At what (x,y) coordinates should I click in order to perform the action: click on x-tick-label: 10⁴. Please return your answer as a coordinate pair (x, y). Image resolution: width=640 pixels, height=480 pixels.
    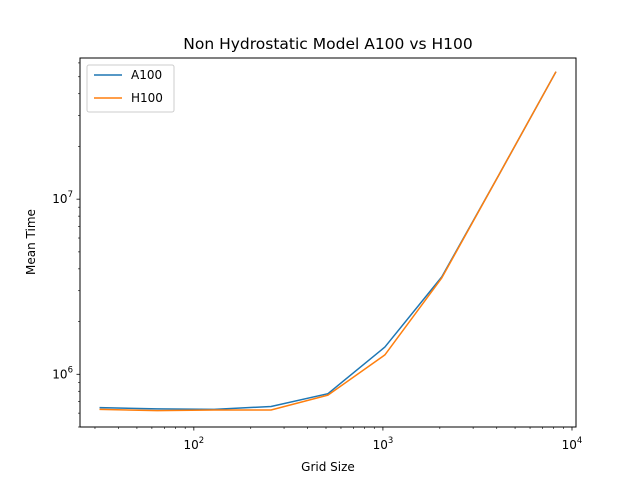
    Looking at the image, I should click on (572, 444).